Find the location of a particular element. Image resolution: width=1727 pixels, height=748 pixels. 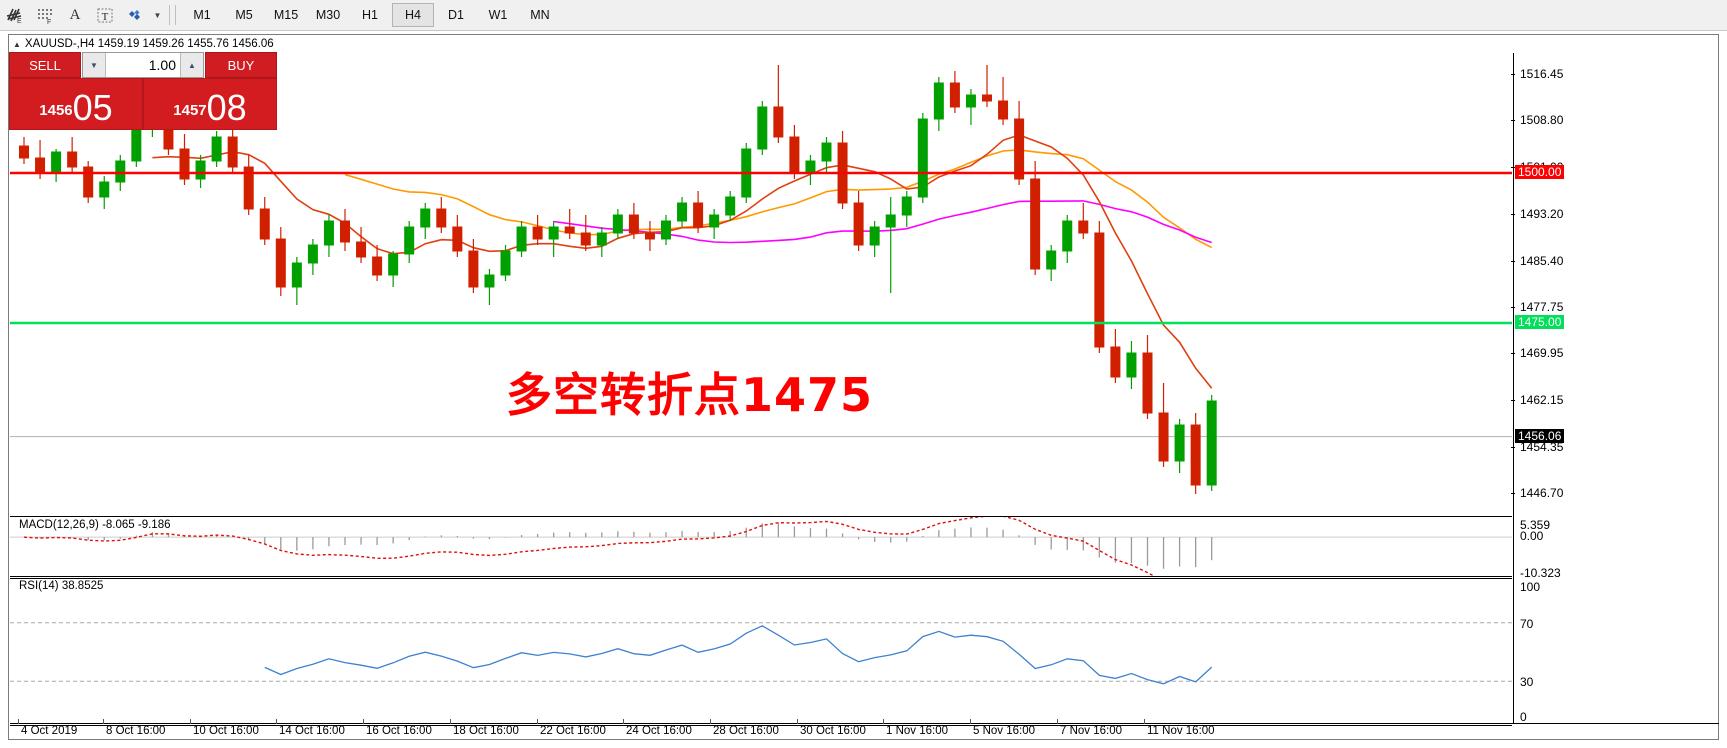

macd-chart-svg is located at coordinates (761, 546).